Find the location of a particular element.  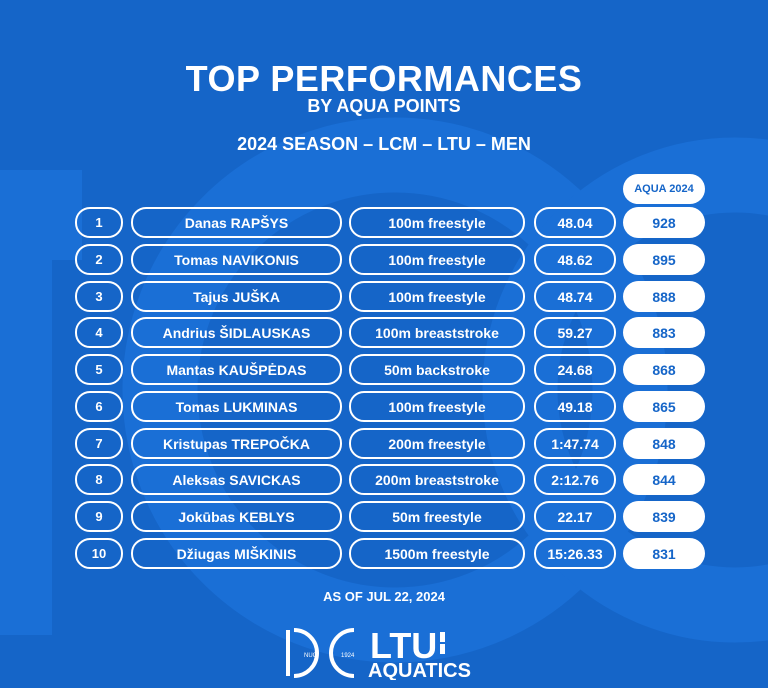

rank-cell: 10 is located at coordinates (99, 553).